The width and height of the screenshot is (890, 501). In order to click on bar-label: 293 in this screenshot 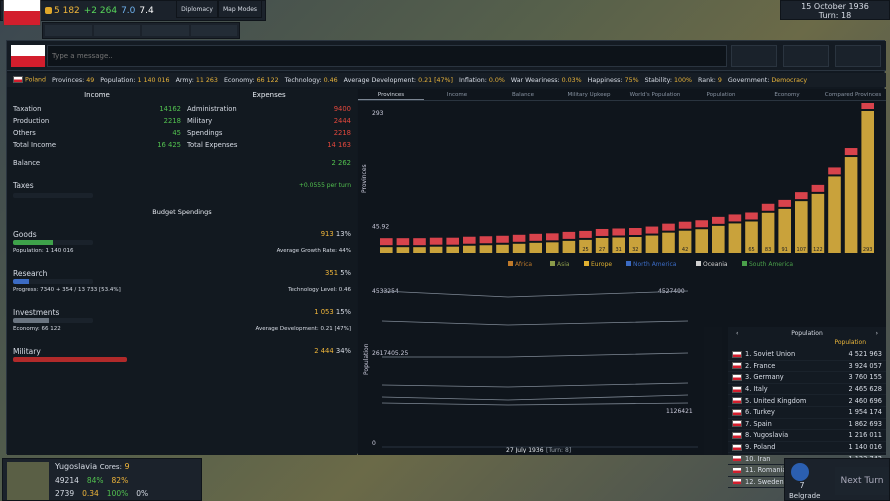, I will do `click(868, 250)`.